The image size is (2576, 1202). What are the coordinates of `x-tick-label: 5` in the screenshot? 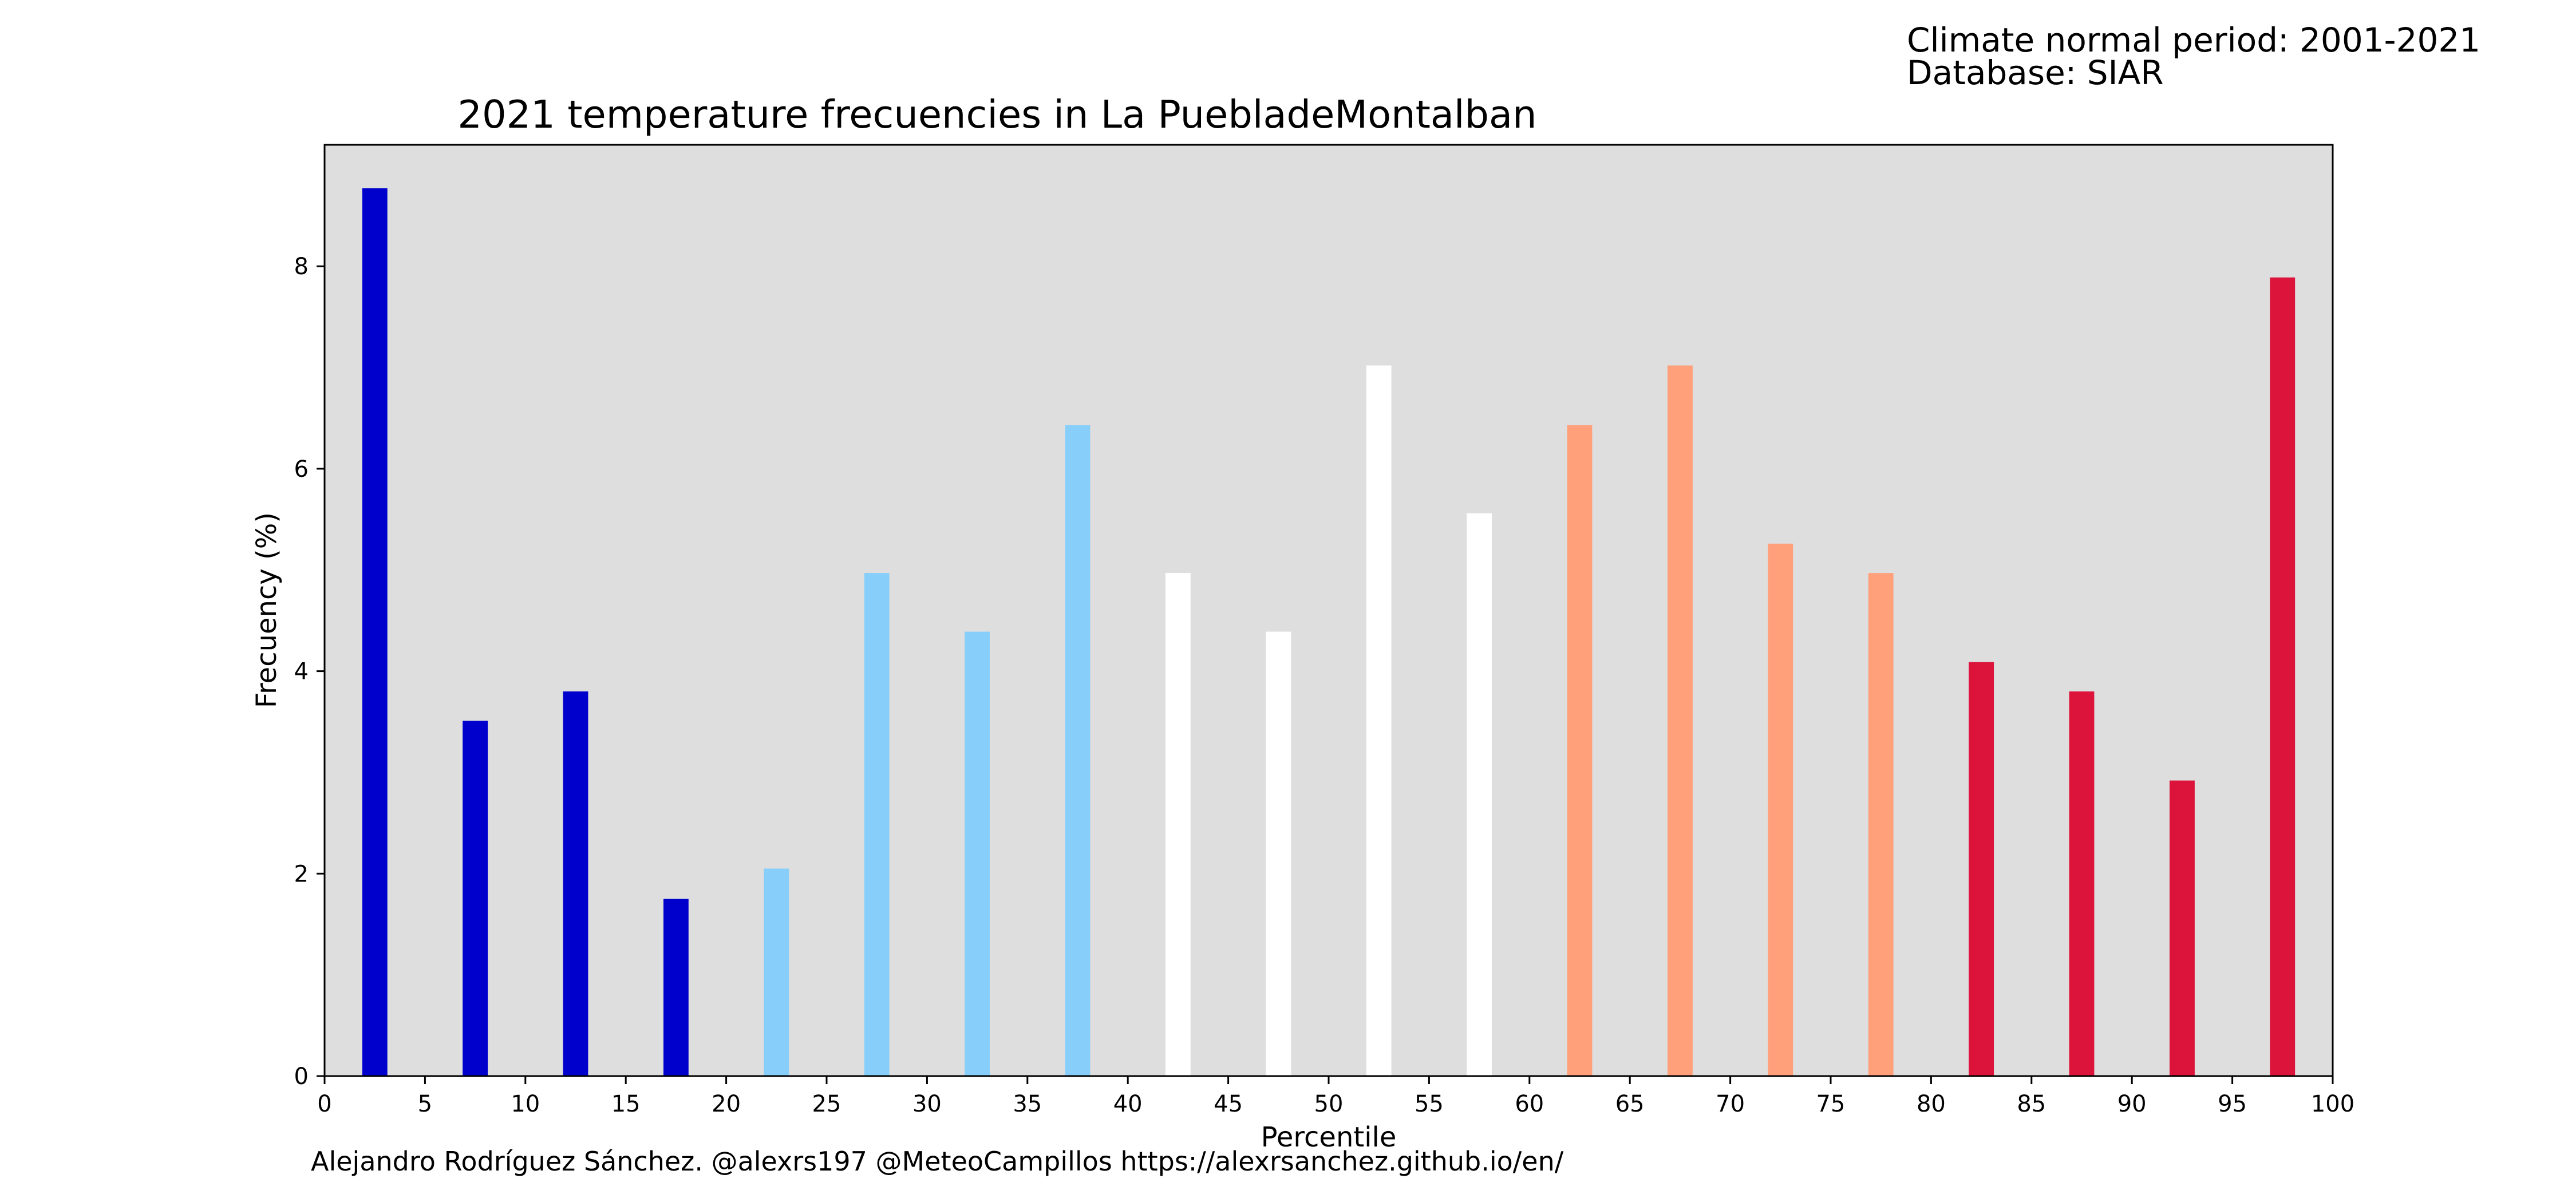 It's located at (425, 1104).